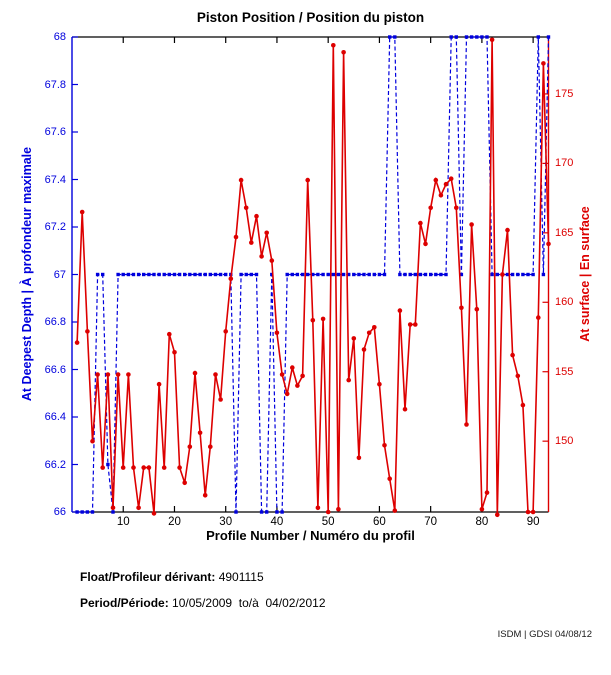 The width and height of the screenshot is (611, 675). I want to click on x-tick-label: 60, so click(379, 522).